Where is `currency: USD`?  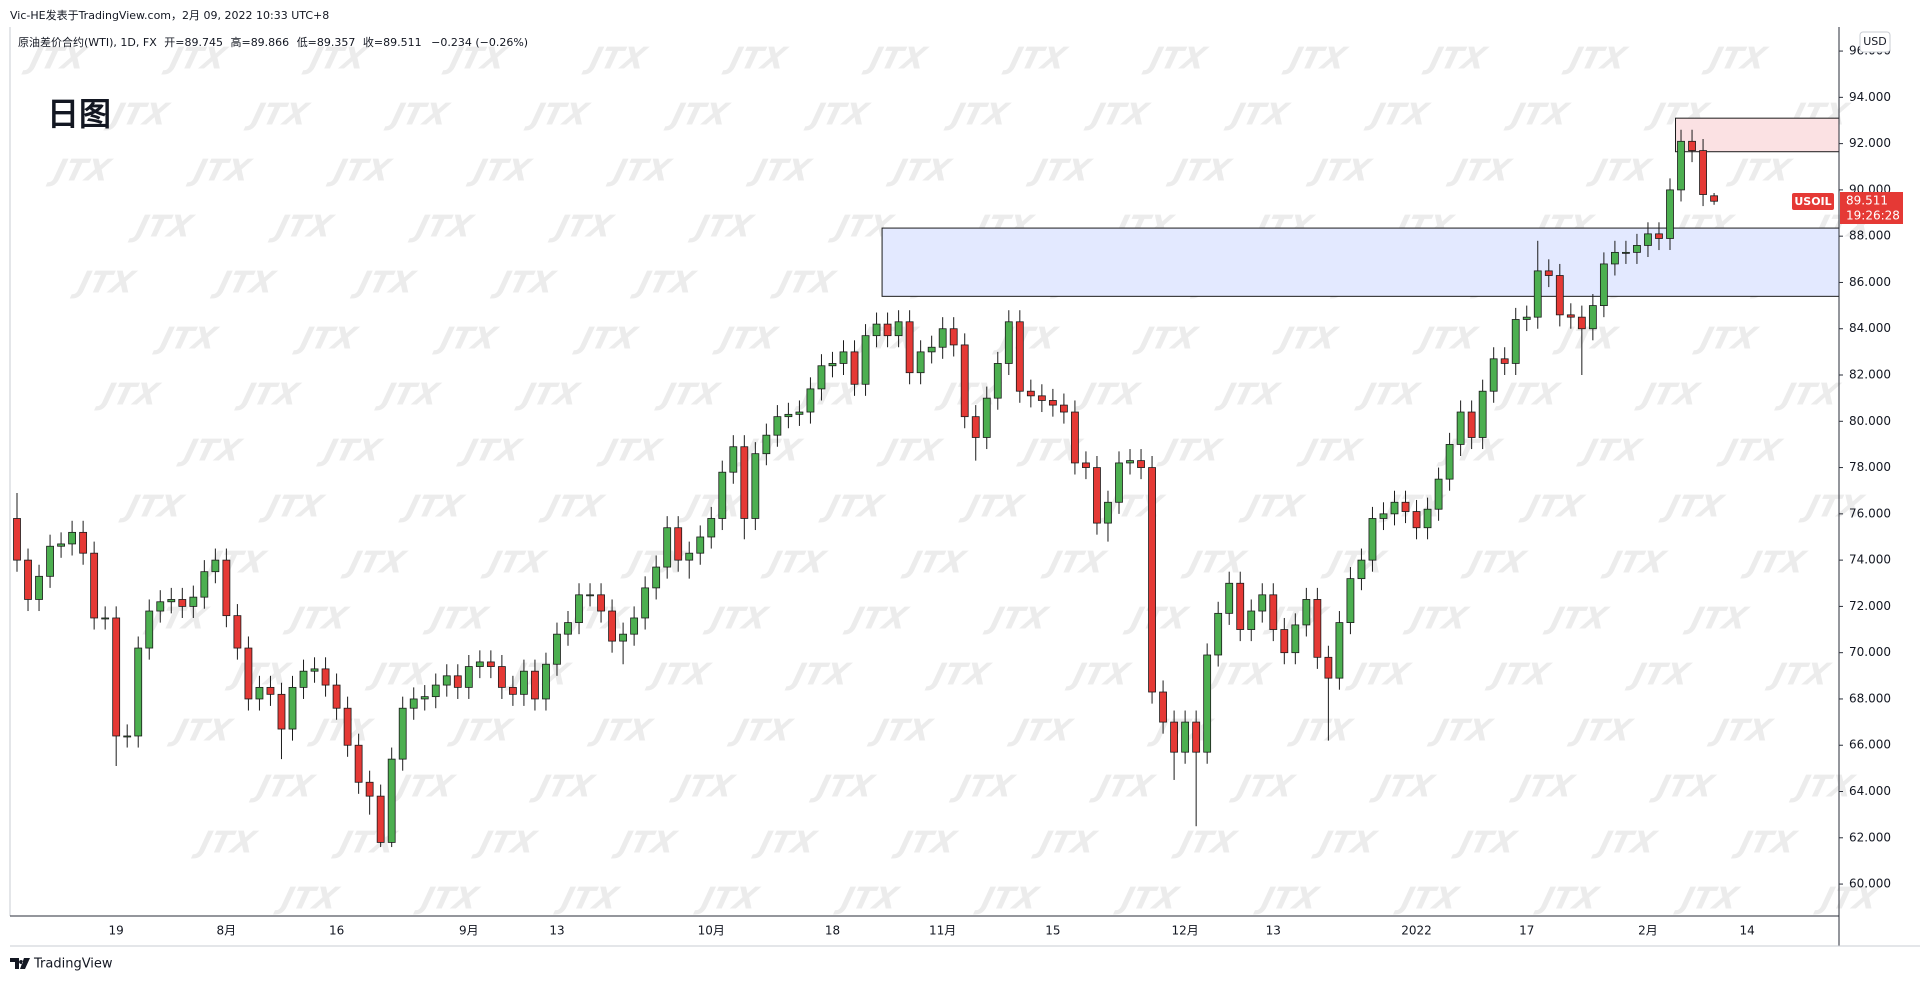
currency: USD is located at coordinates (1875, 41).